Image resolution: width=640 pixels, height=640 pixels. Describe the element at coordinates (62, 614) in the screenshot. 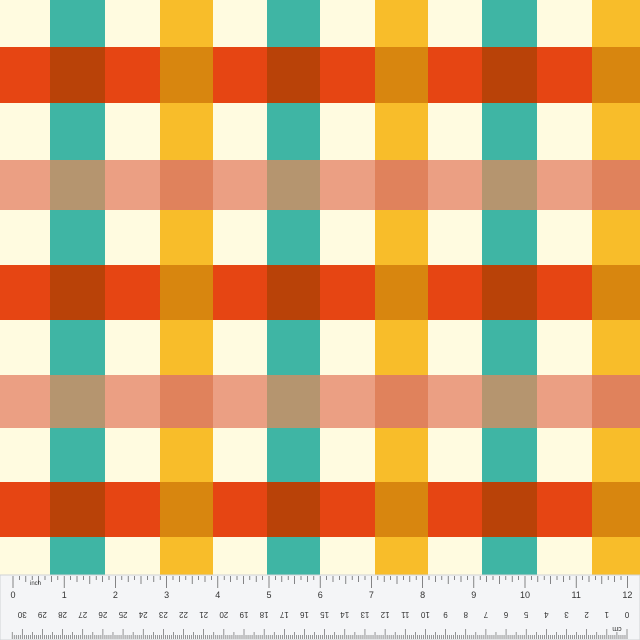

I see `cm-label: 28` at that location.